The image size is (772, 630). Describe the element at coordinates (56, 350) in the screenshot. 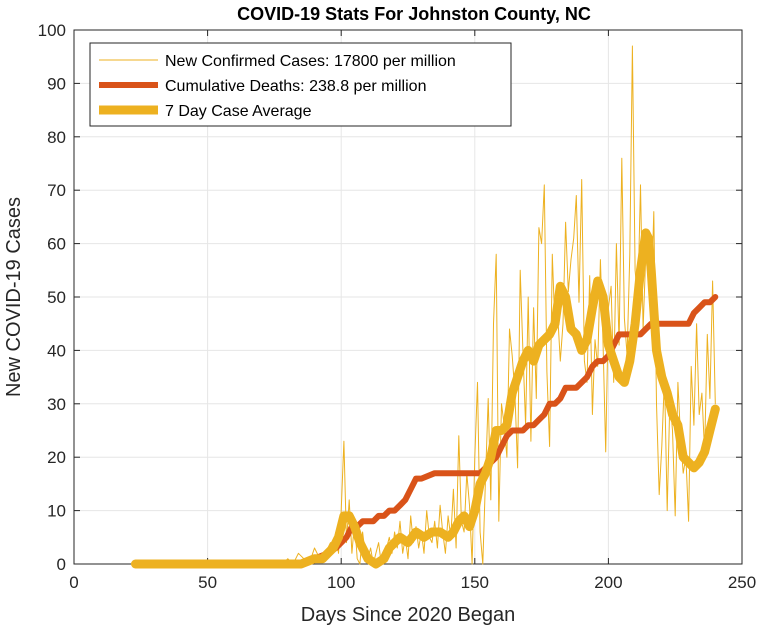

I see `y-tick-label: 40` at that location.